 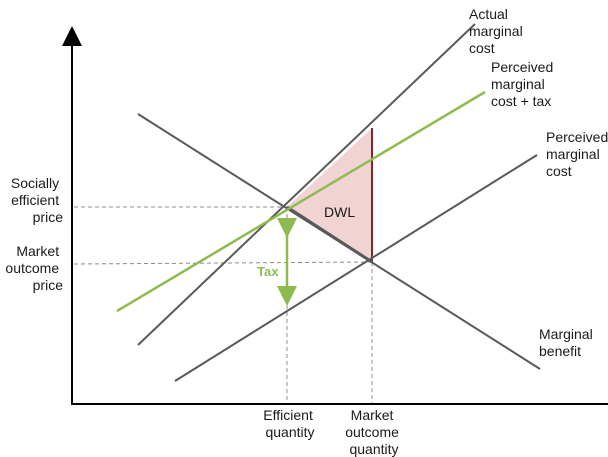 I want to click on label-perceived-marginal-cost-plus-tax: Perceived marginal cost + tax, so click(x=524, y=84).